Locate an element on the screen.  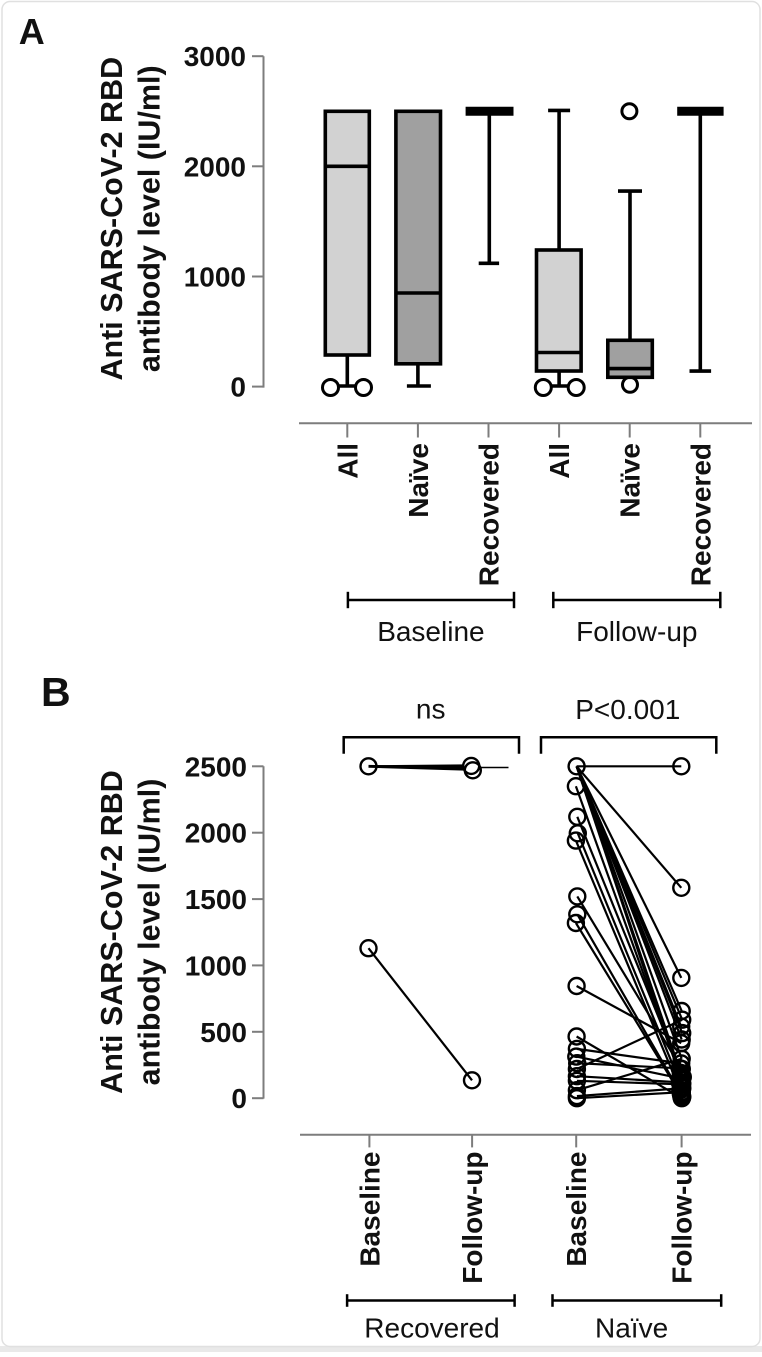
svg-text: 3000 is located at coordinates (215, 56).